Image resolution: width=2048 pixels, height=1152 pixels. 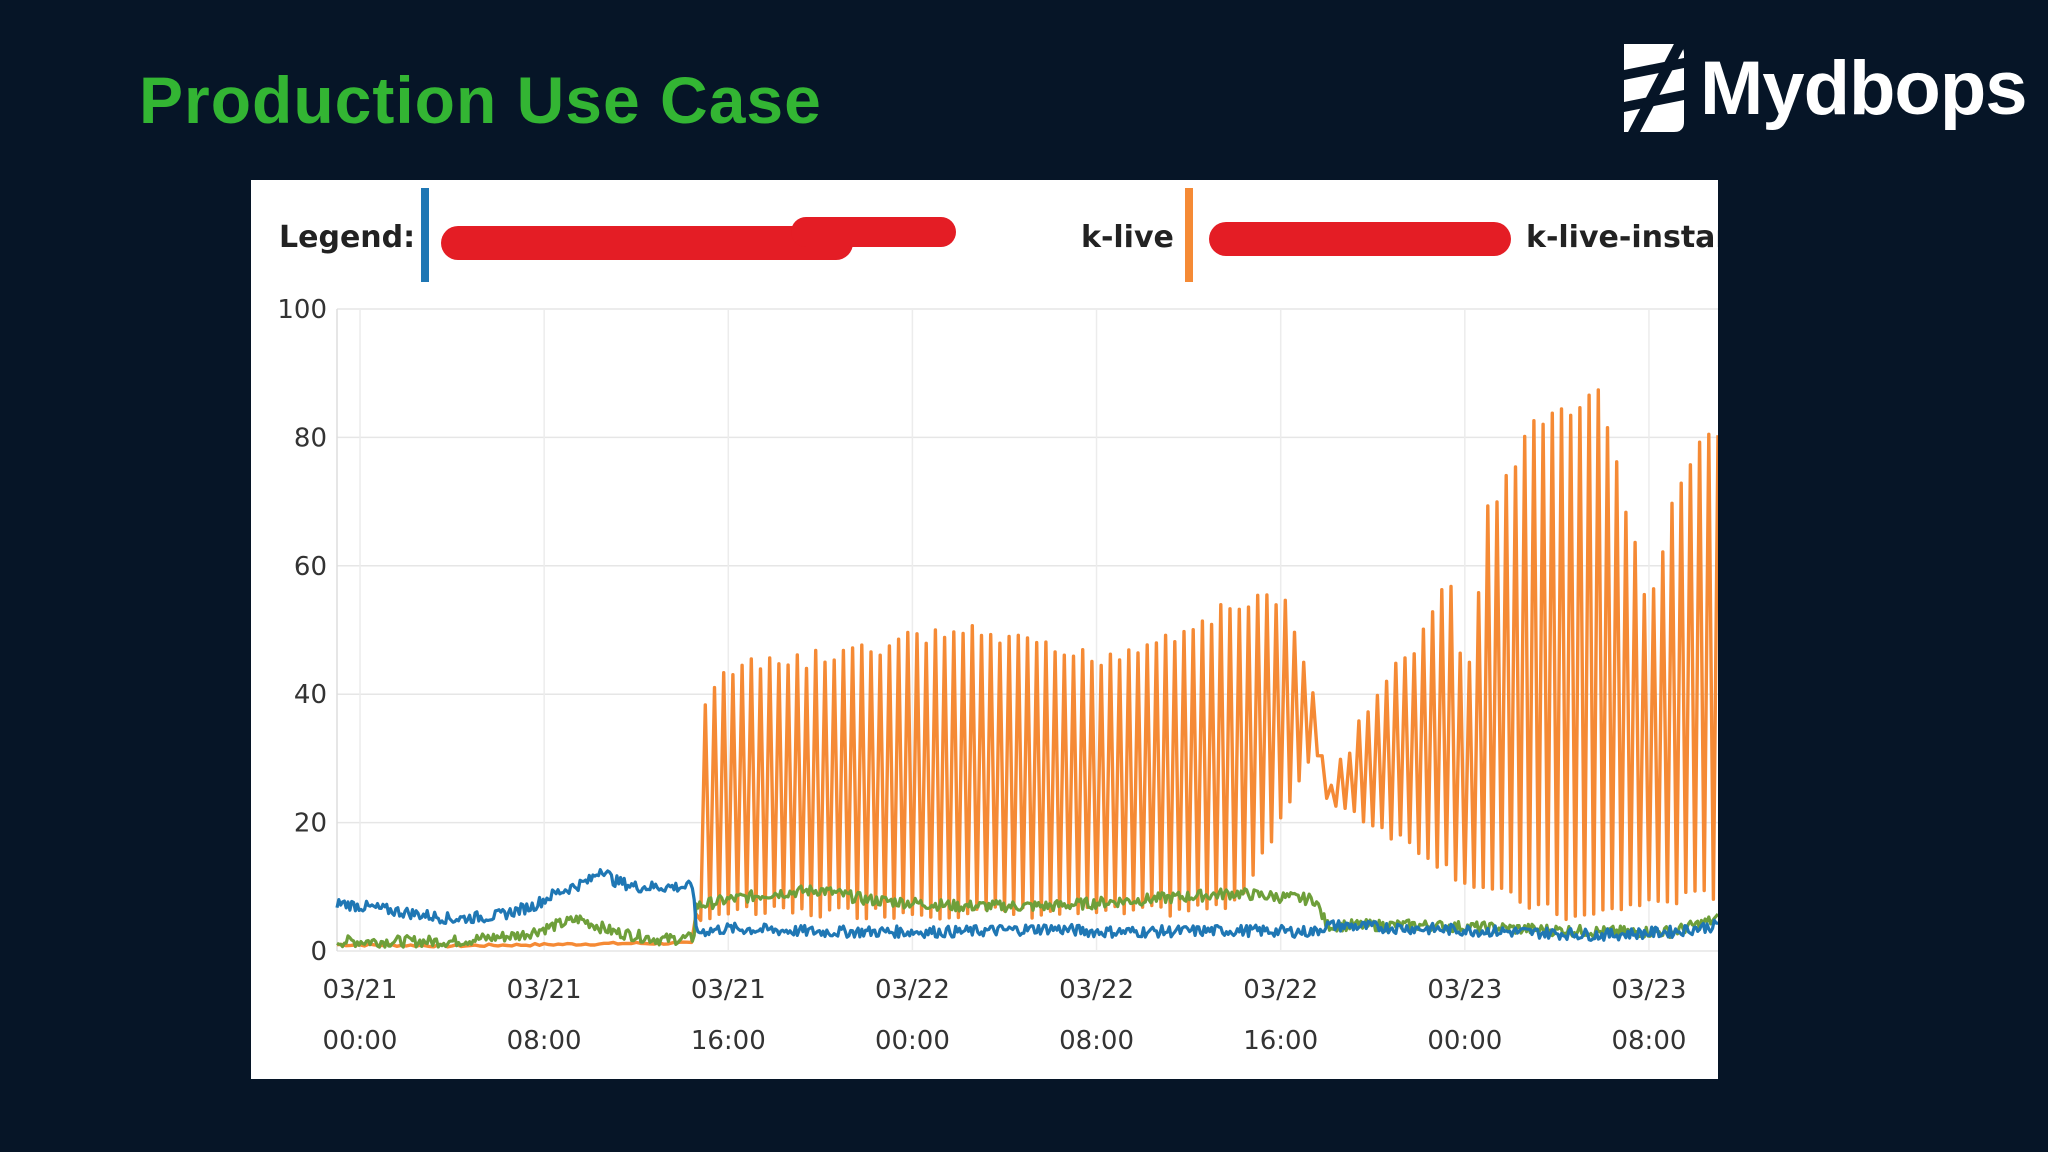 I want to click on y-tick-label: 60, so click(x=310, y=567).